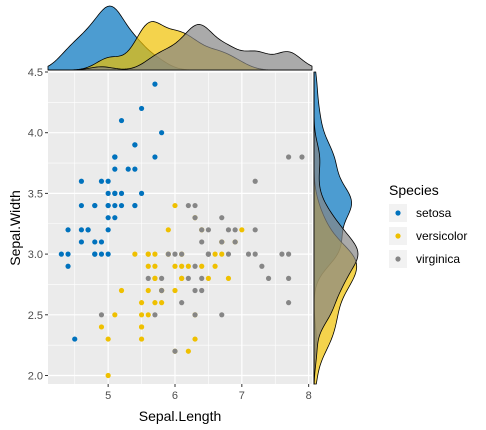 This screenshot has width=486, height=430. Describe the element at coordinates (175, 396) in the screenshot. I see `x-tick-label: 6` at that location.